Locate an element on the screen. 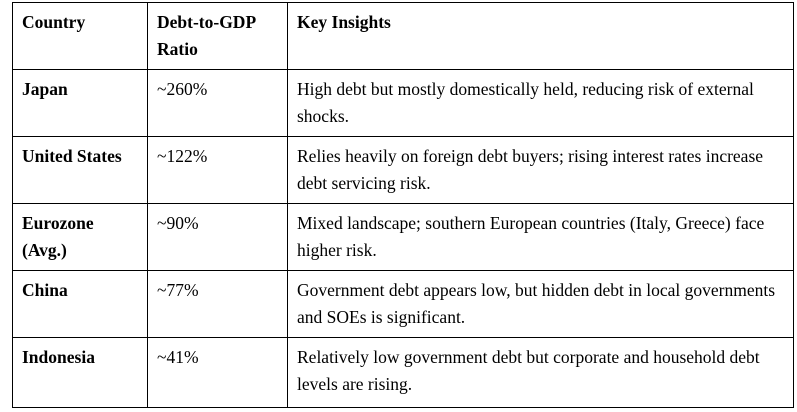 This screenshot has height=412, width=797. ratio-cell: ~122% is located at coordinates (217, 170).